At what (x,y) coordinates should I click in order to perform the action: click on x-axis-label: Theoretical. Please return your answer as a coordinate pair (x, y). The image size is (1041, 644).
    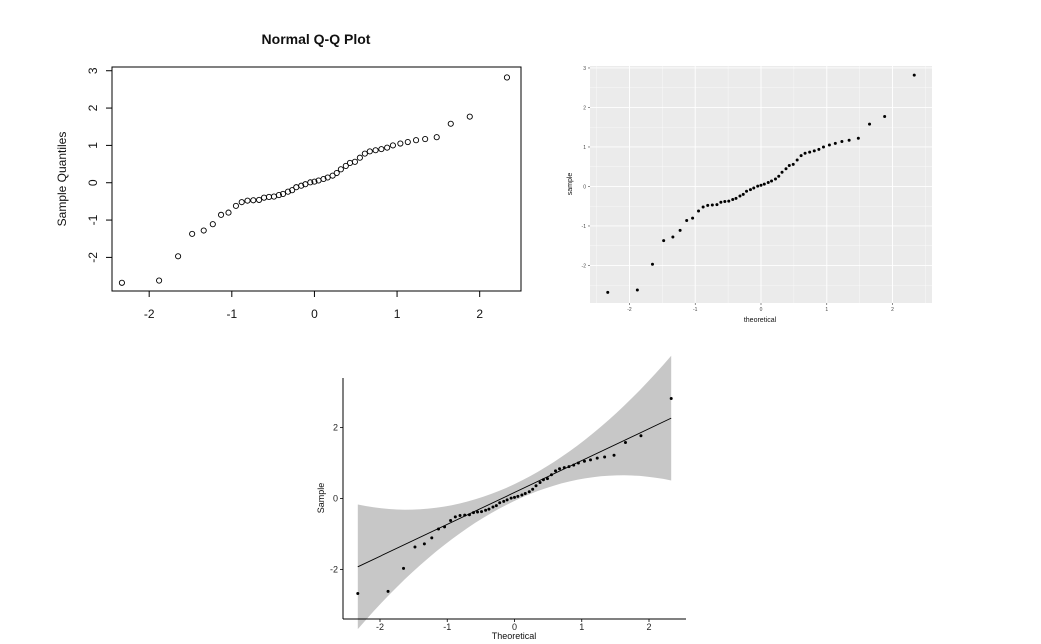
    Looking at the image, I should click on (514, 636).